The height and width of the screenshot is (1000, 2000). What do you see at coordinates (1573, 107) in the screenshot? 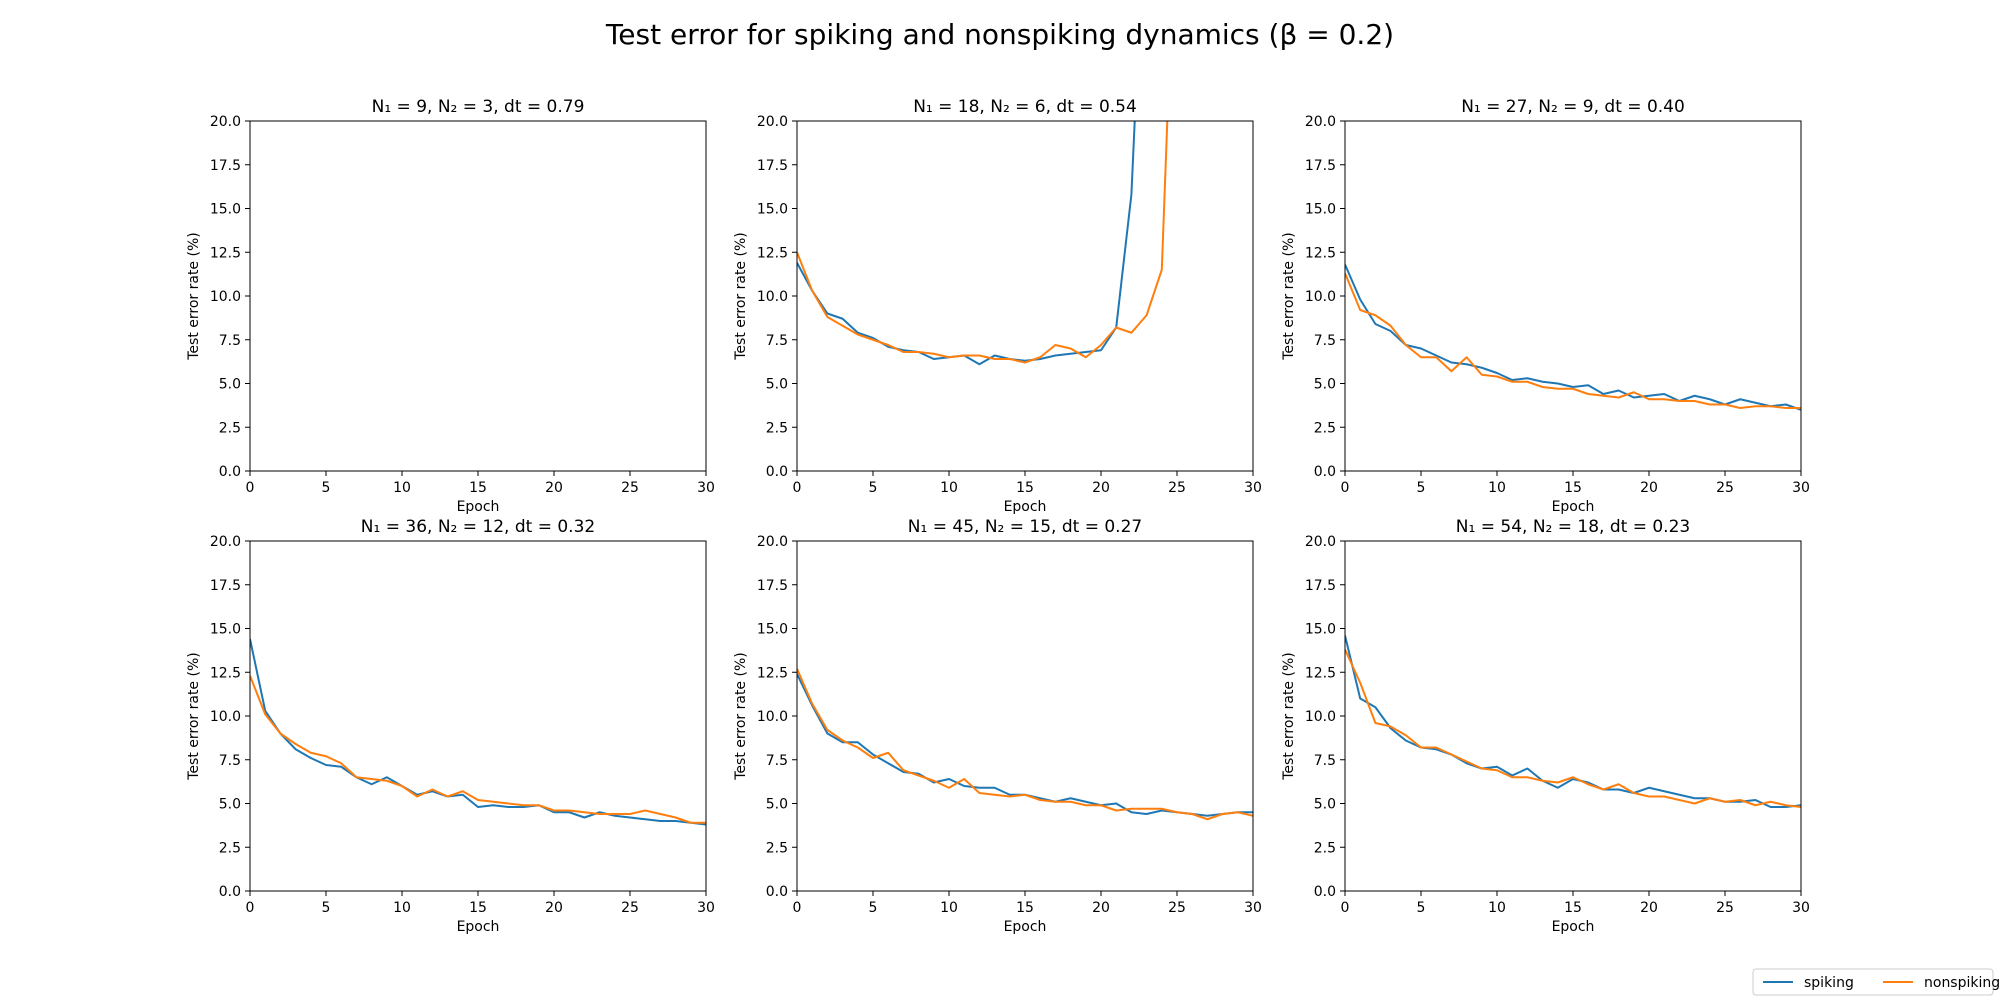
I see `subplot-title: N₁ = 27, N₂ = 9, dt = 0.40` at bounding box center [1573, 107].